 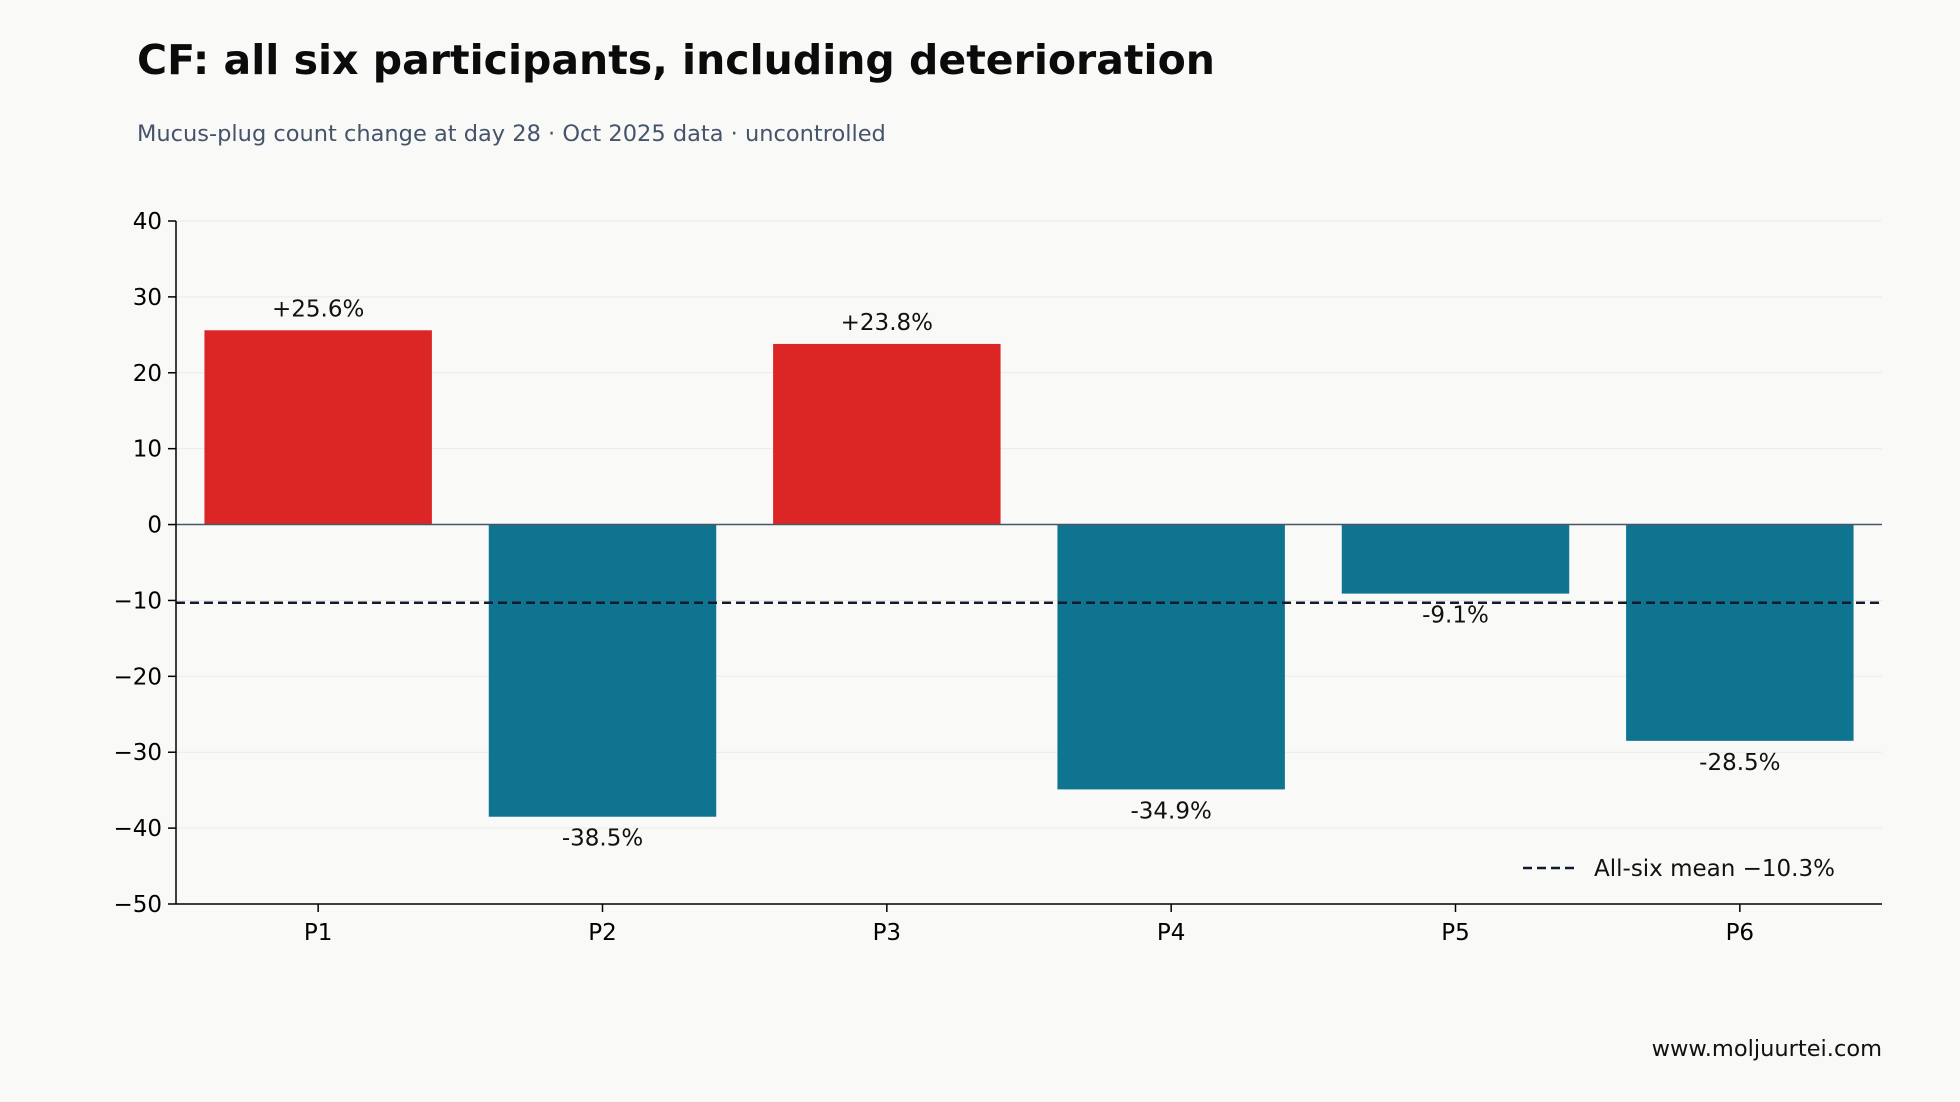 What do you see at coordinates (1714, 869) in the screenshot?
I see `legend-label: All-six mean −10.3%` at bounding box center [1714, 869].